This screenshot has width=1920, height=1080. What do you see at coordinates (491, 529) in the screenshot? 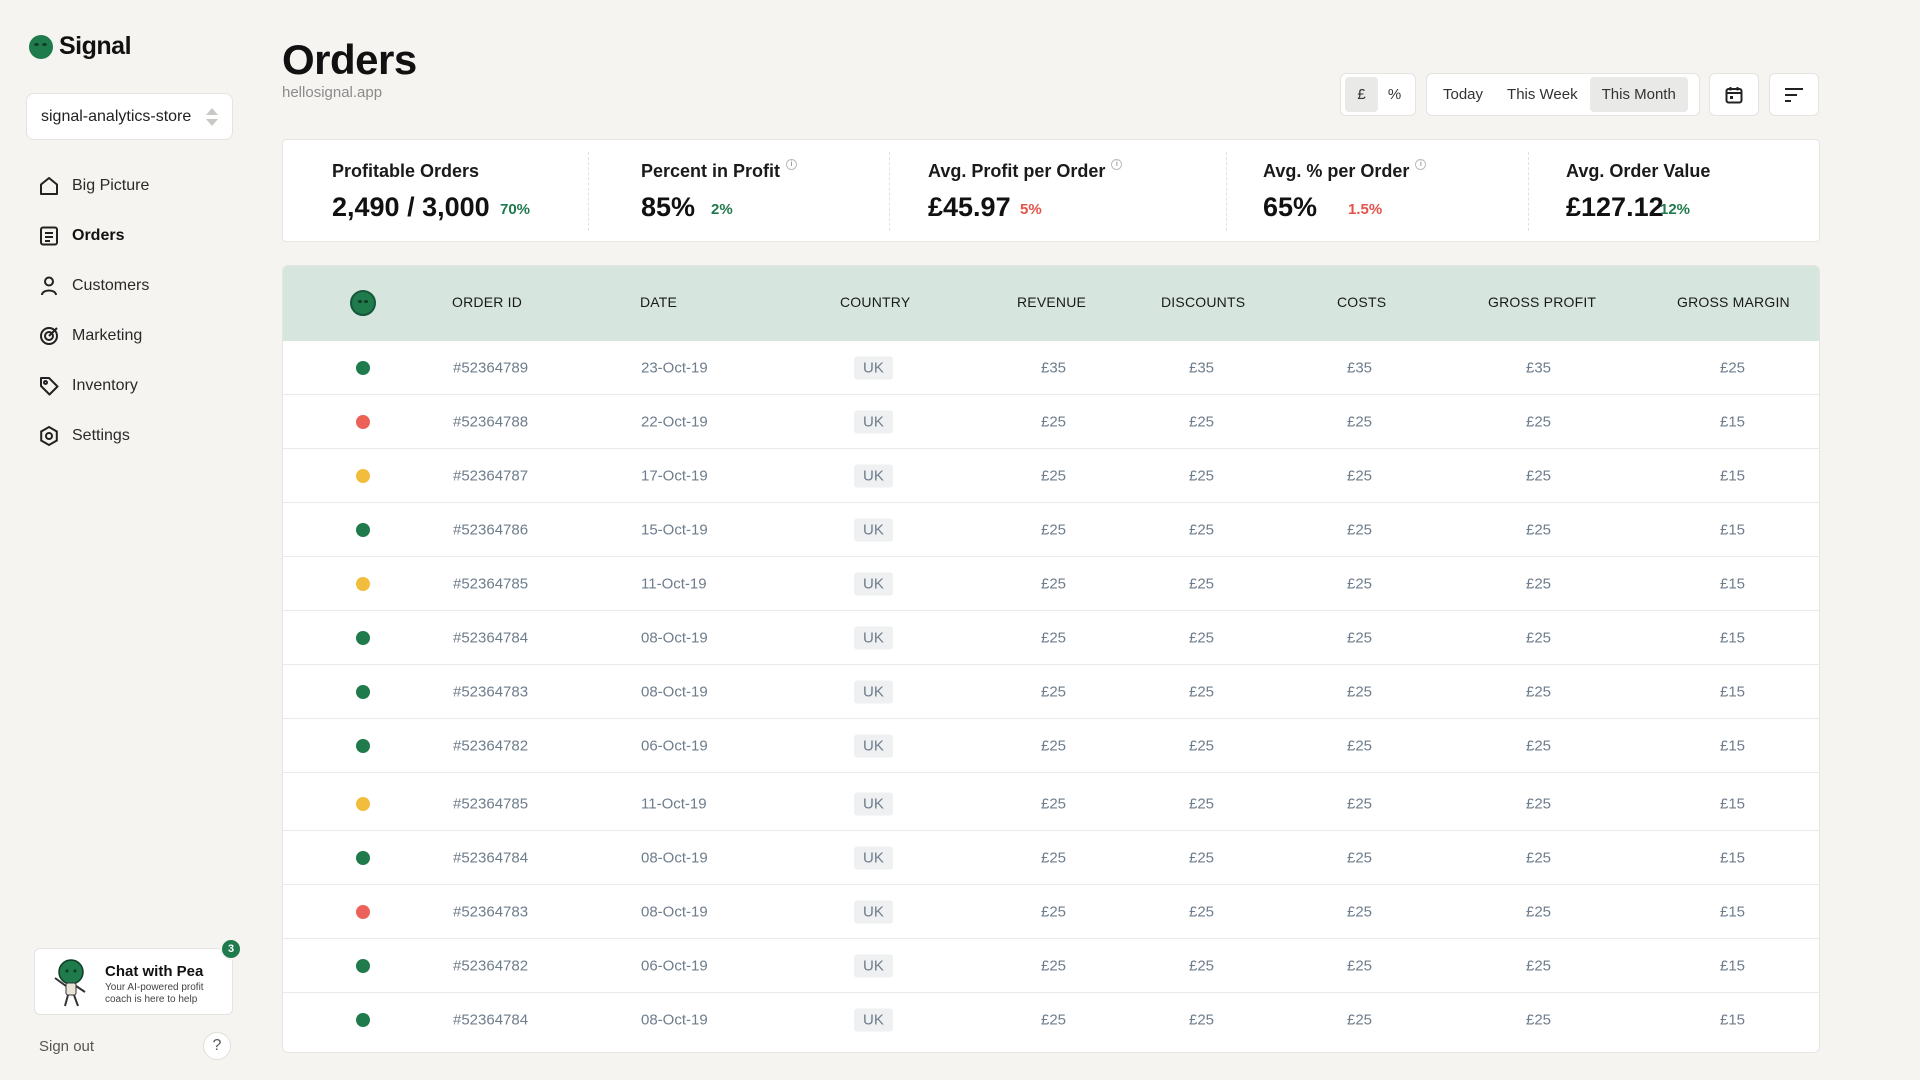
I see `order-id-link: #52364786` at bounding box center [491, 529].